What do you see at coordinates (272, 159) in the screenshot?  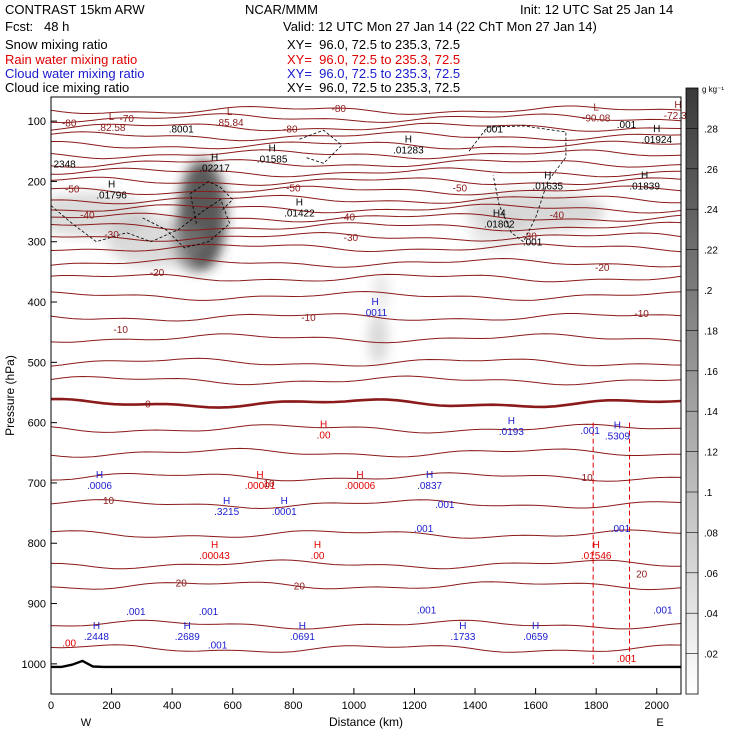 I see `extremum-value: .01585` at bounding box center [272, 159].